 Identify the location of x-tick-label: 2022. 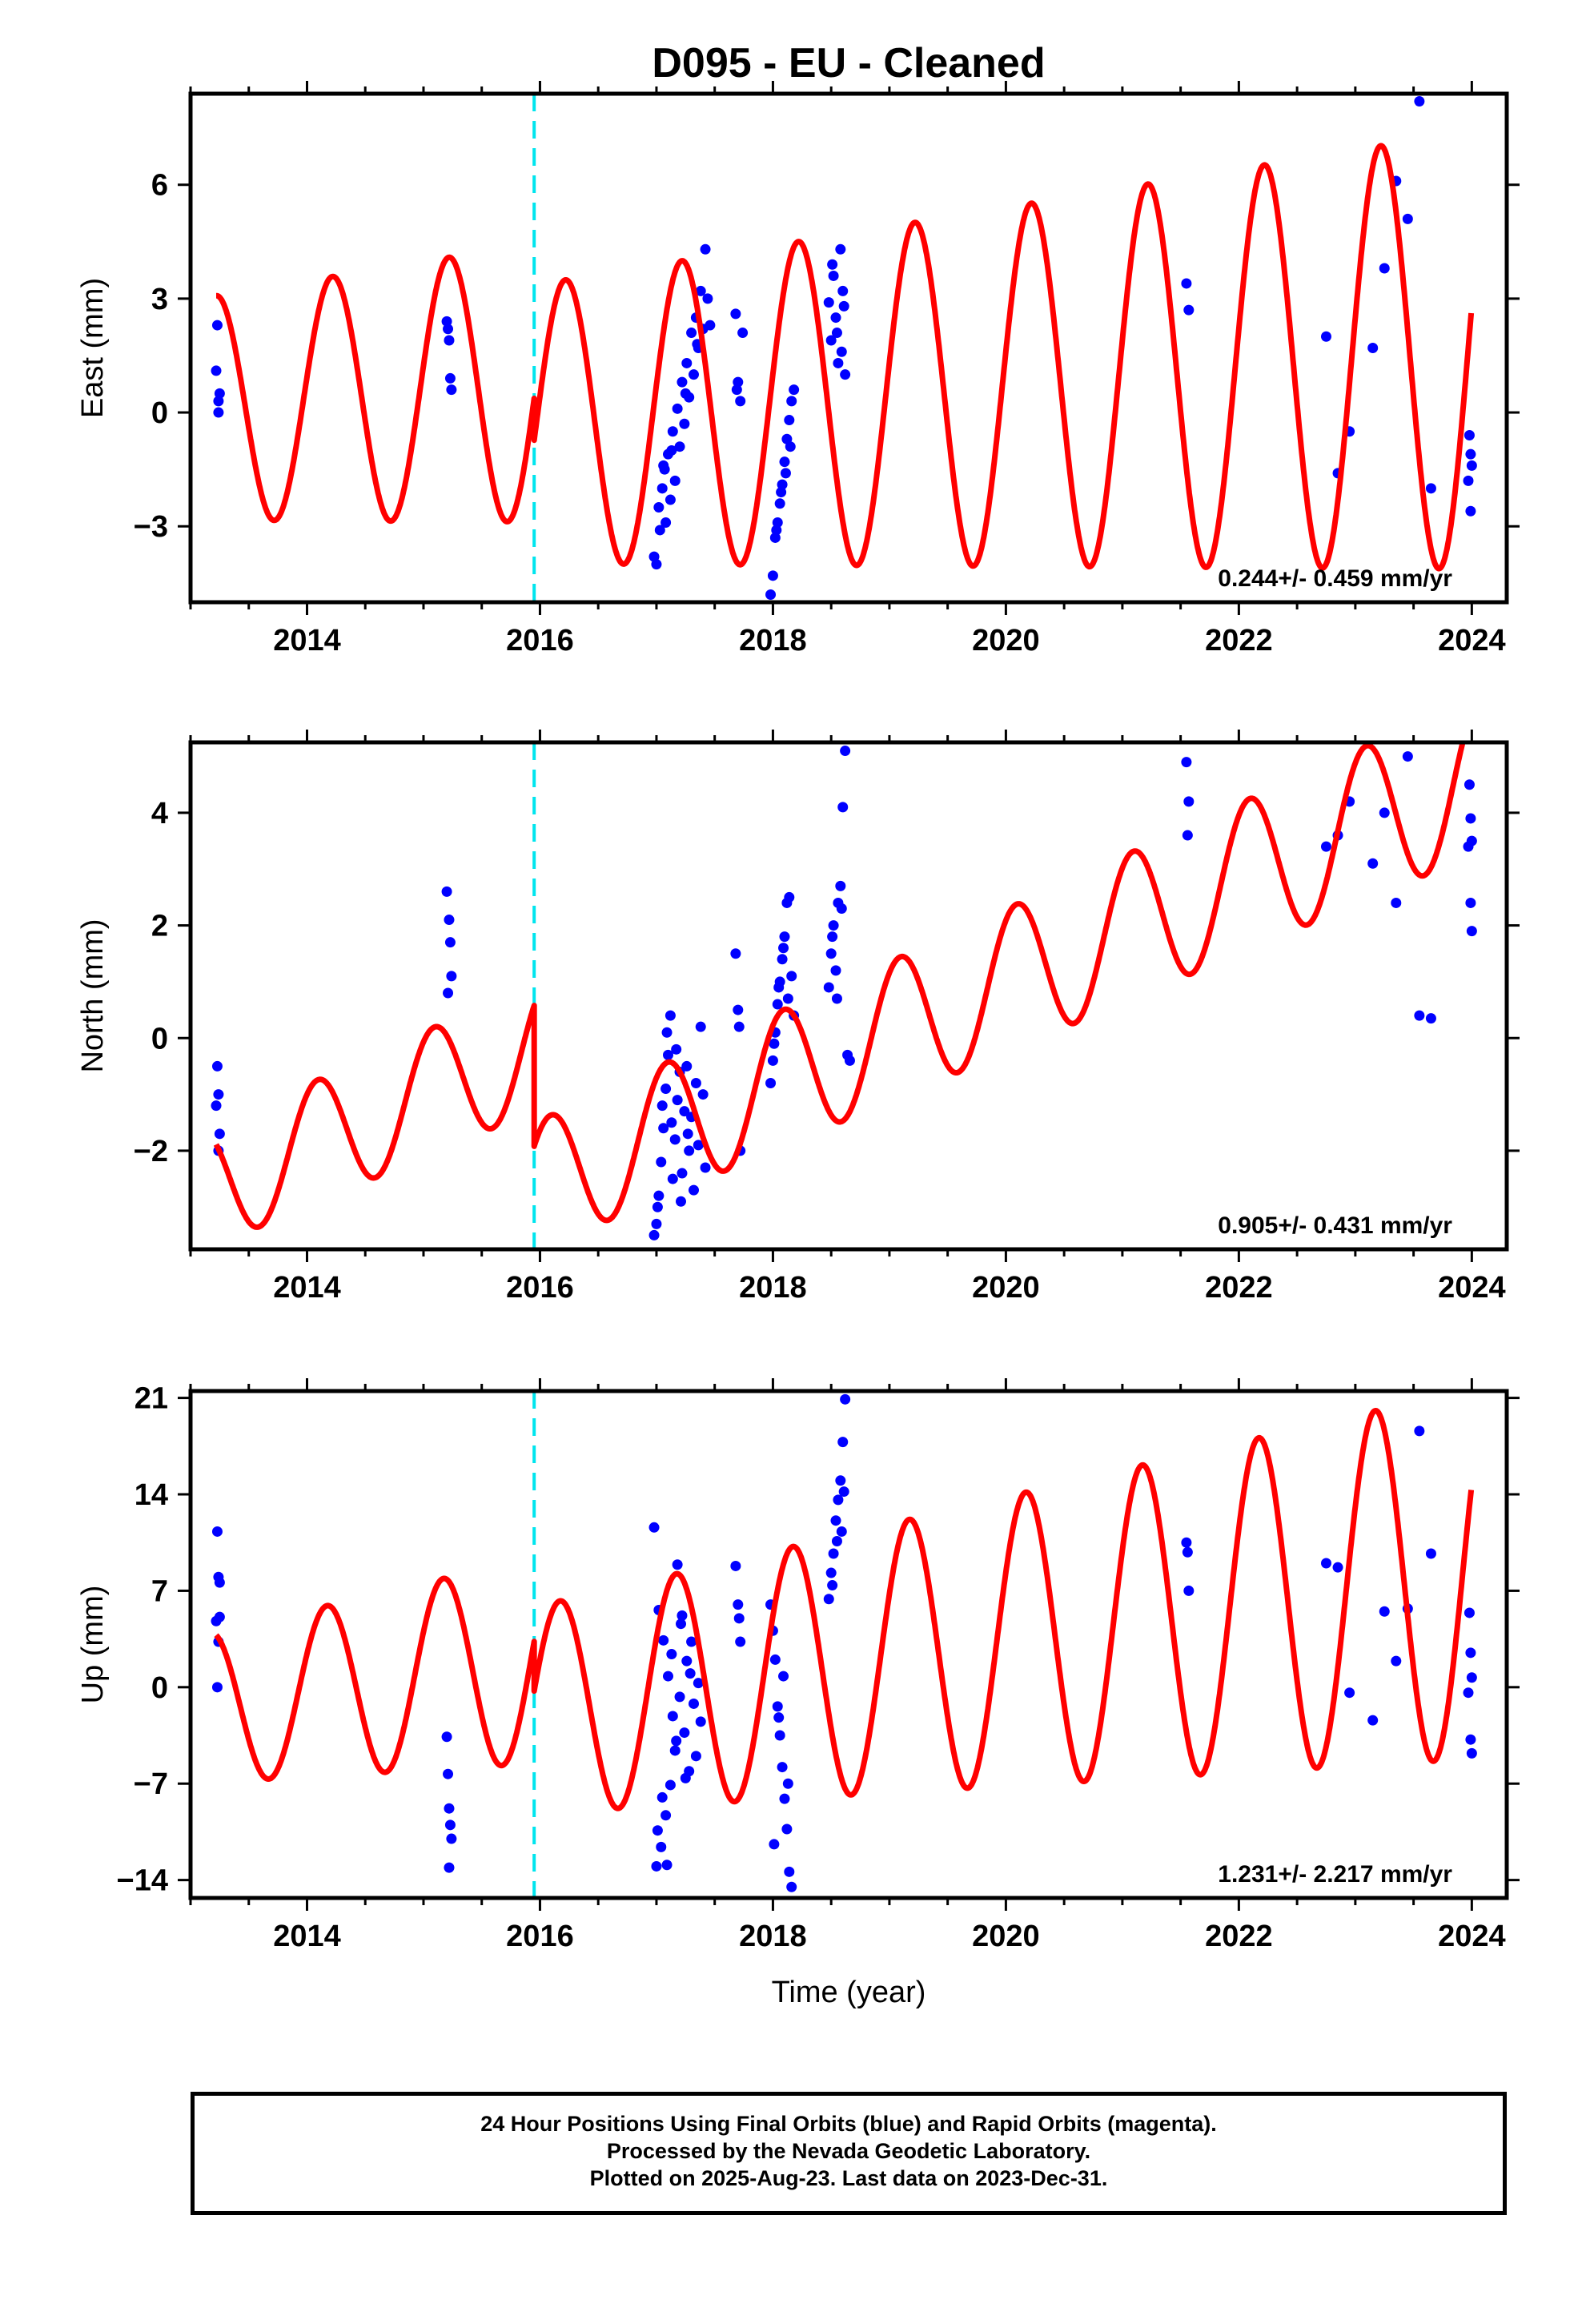
(1239, 1288).